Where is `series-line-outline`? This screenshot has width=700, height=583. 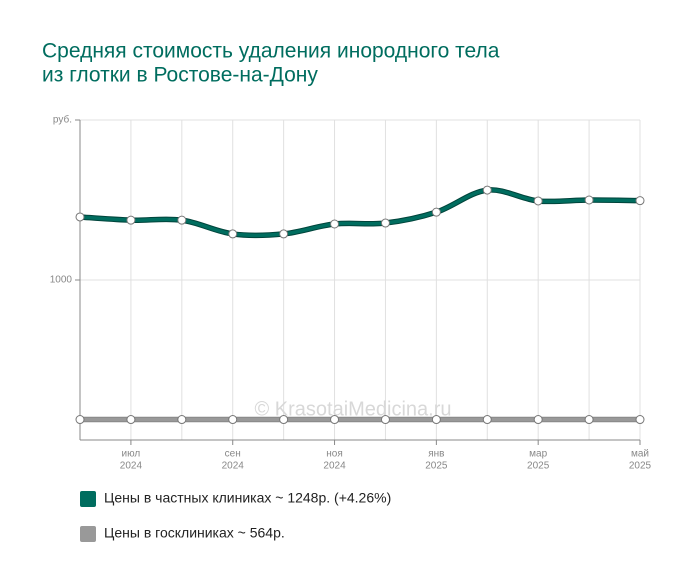
series-line-outline is located at coordinates (360, 213).